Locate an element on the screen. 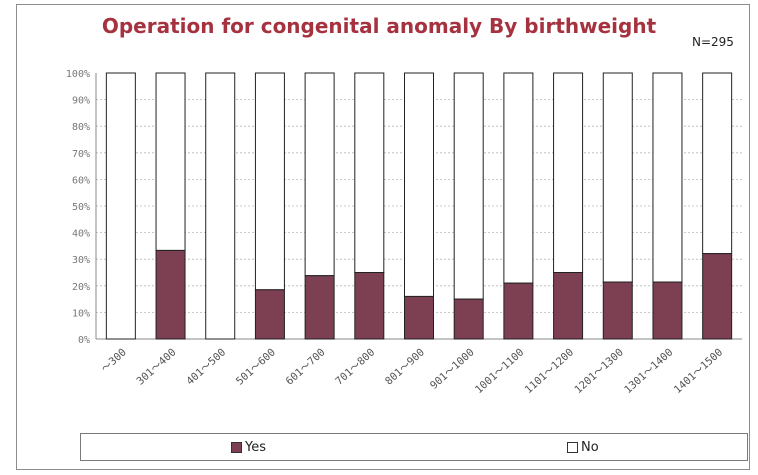 The height and width of the screenshot is (475, 758). x-tick-label: 701～800 is located at coordinates (355, 366).